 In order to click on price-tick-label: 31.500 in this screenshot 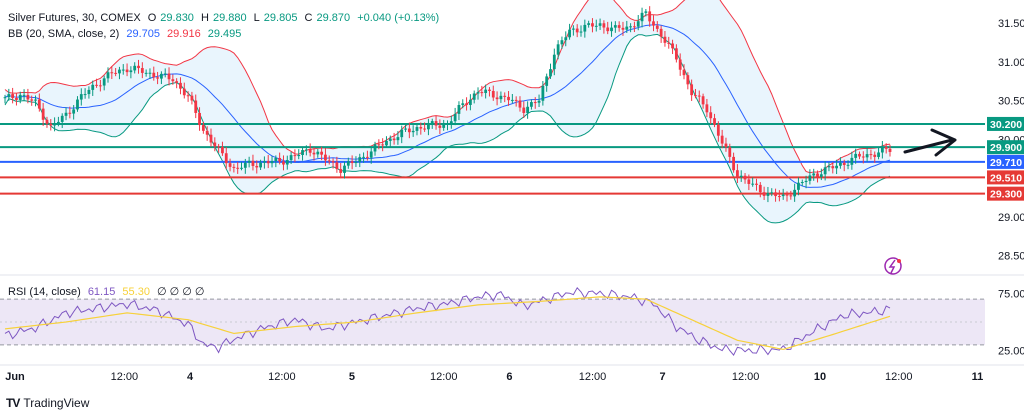, I will do `click(1011, 24)`.